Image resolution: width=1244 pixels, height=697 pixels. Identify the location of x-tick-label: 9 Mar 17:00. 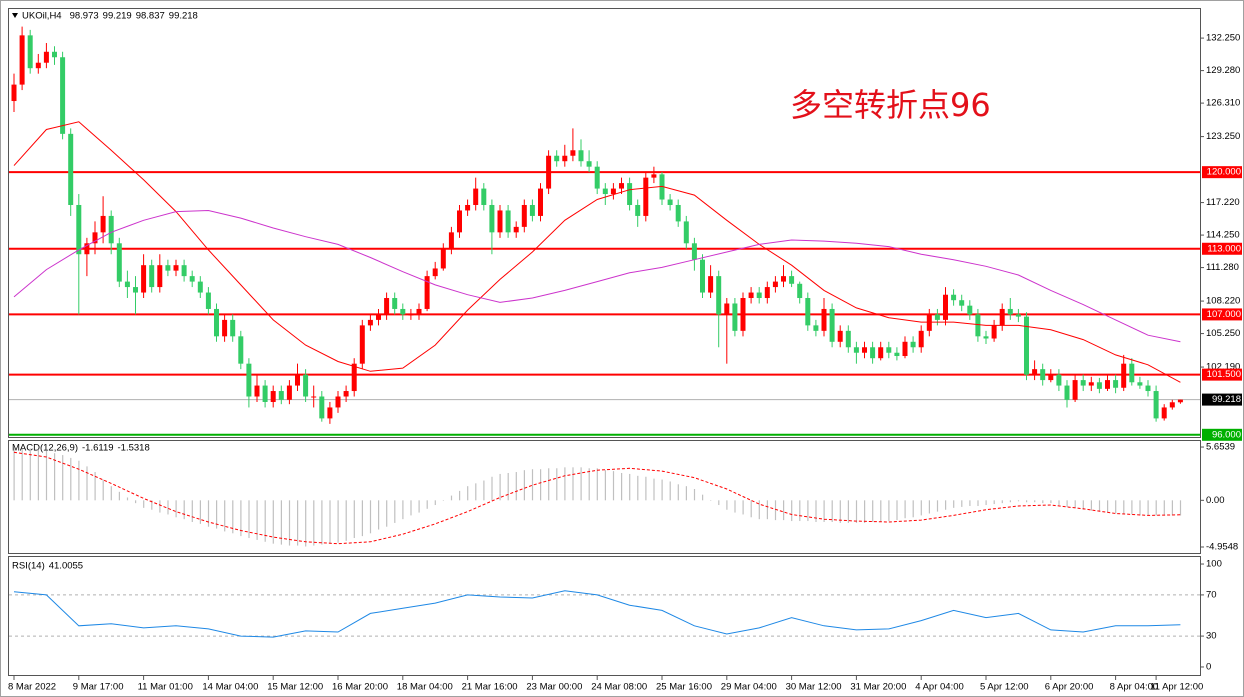
(98, 687).